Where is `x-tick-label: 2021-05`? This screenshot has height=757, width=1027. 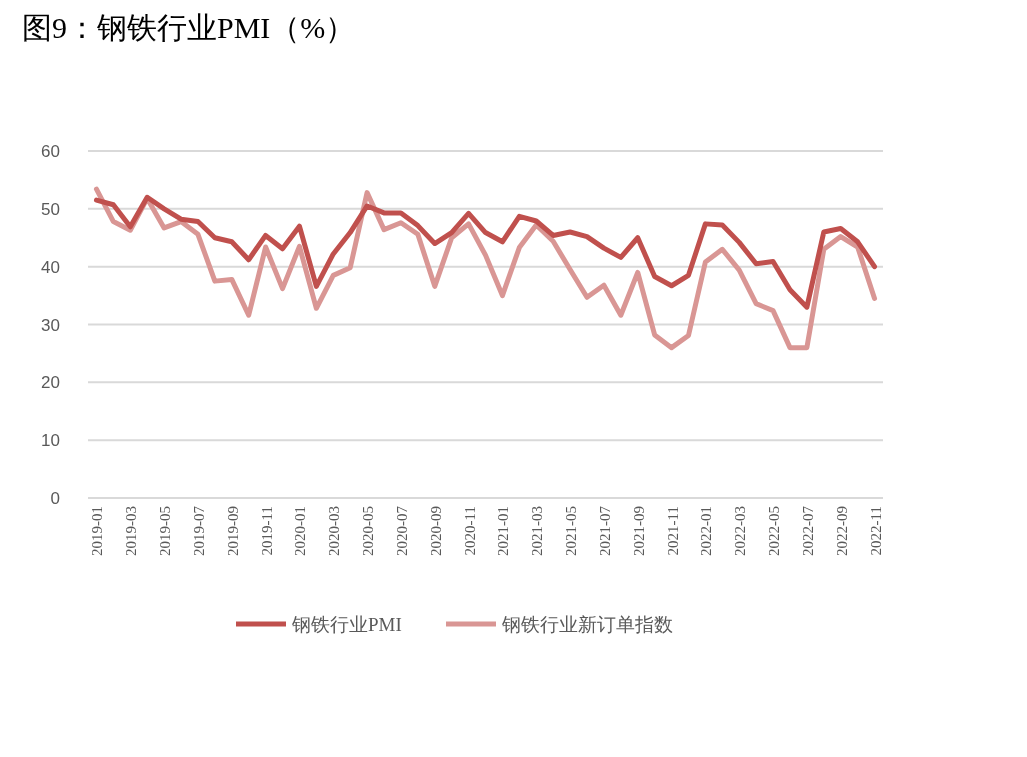 x-tick-label: 2021-05 is located at coordinates (571, 531).